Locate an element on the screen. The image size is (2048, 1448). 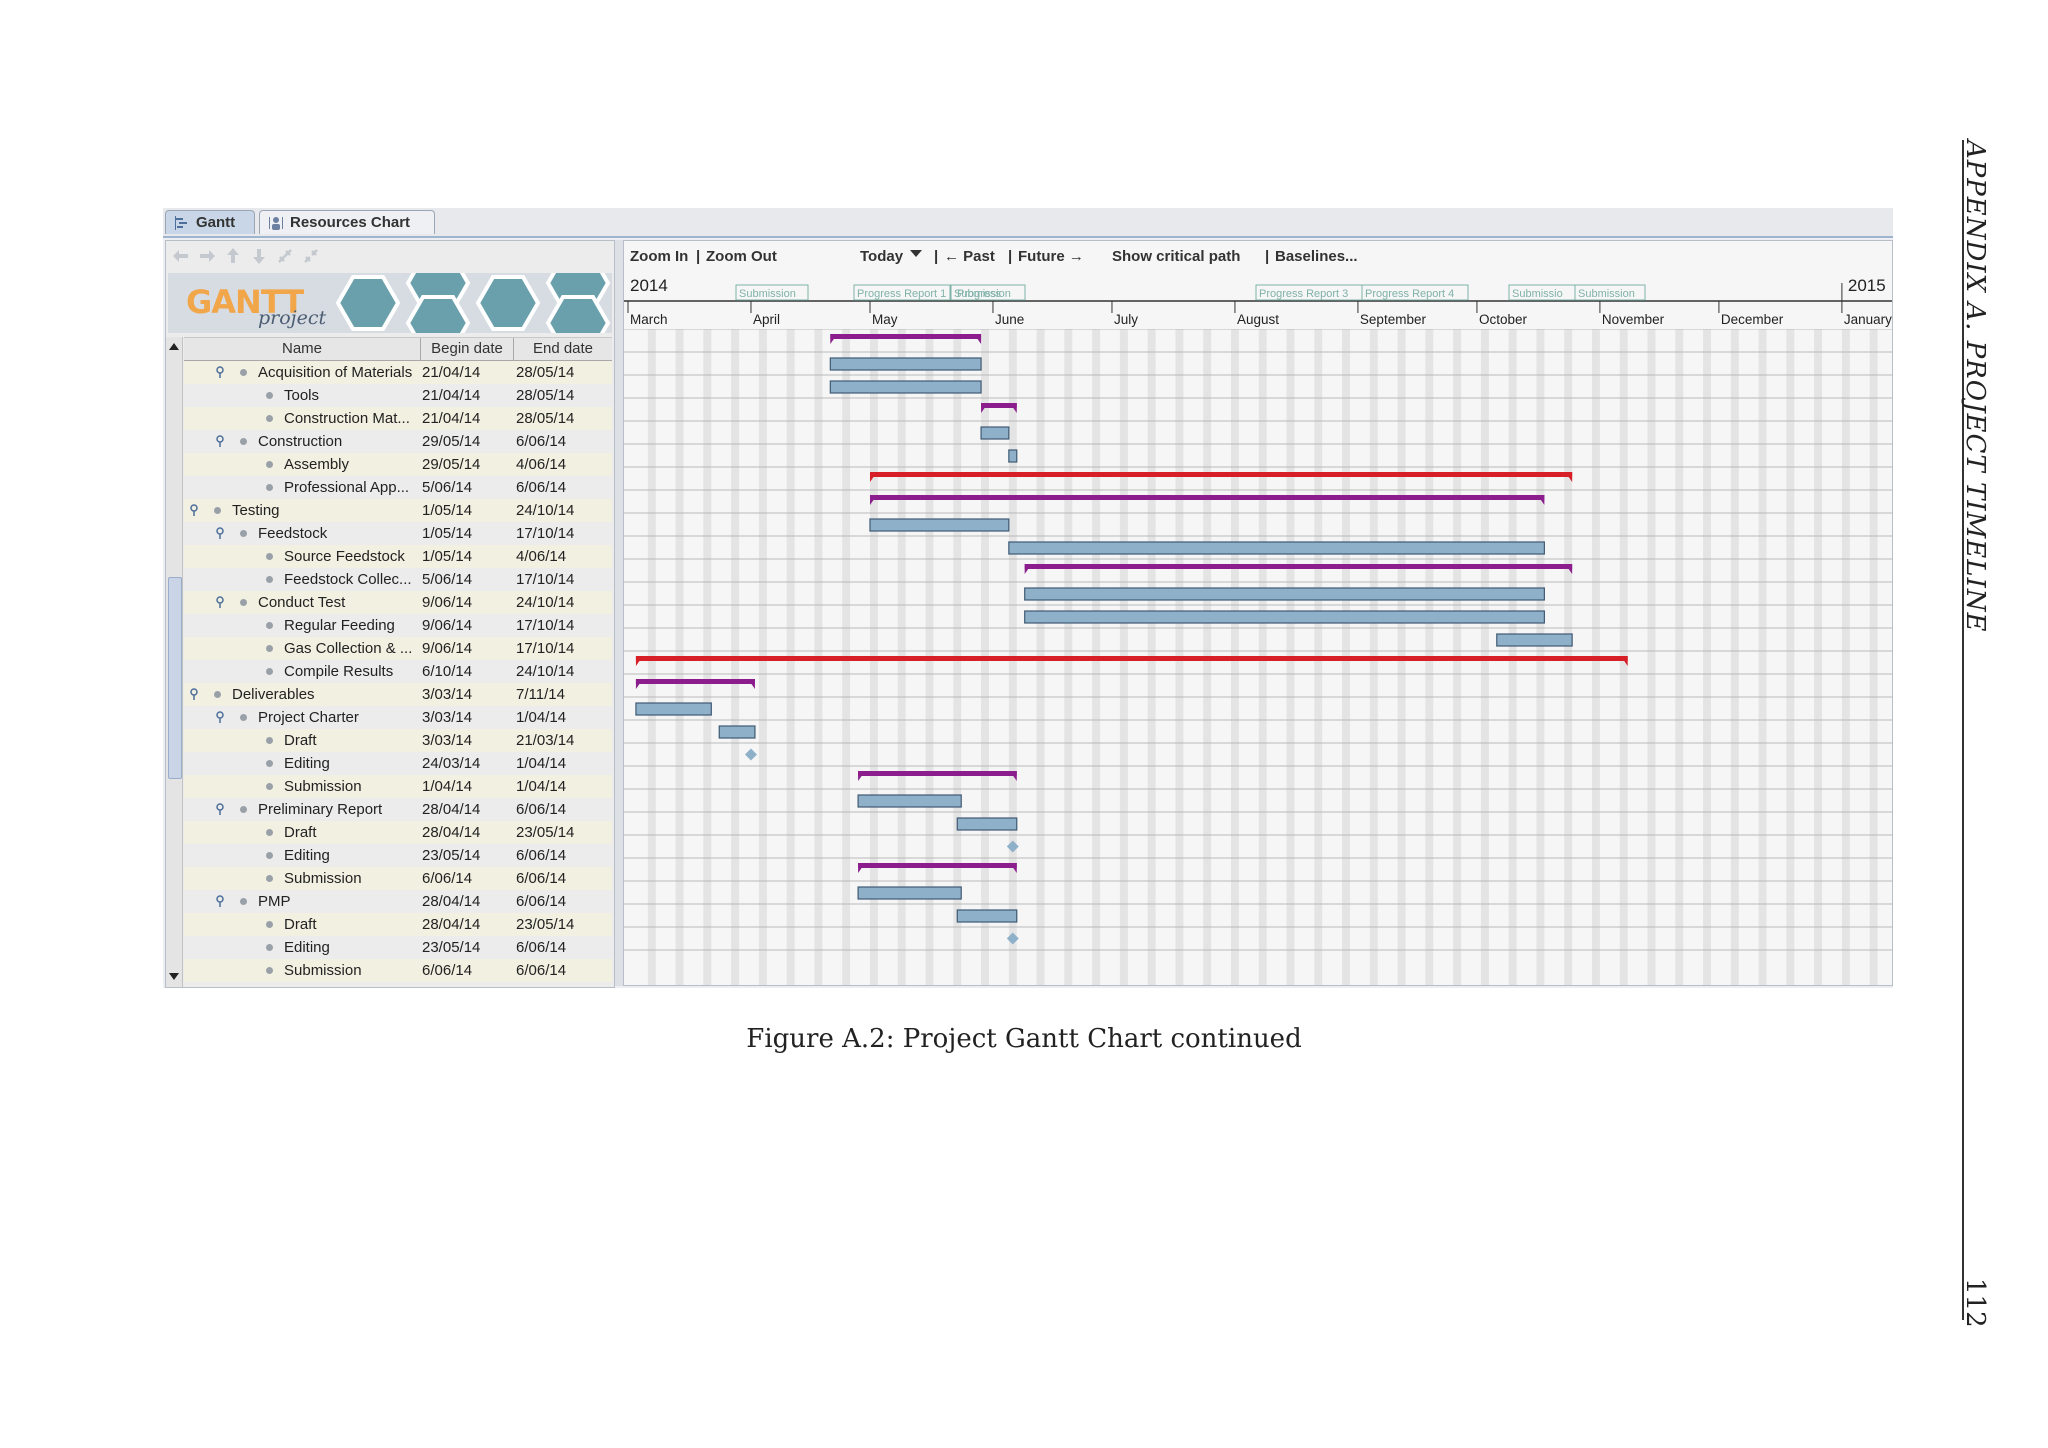
move-up-icon is located at coordinates (233, 256).